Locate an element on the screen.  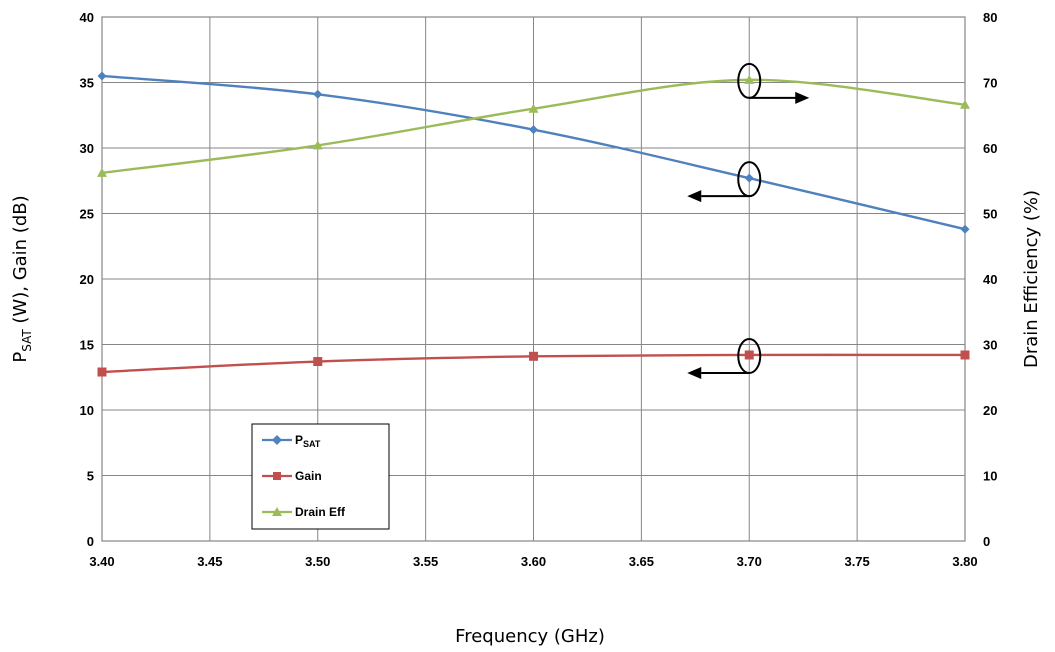
x-tick-label: 3.70 is located at coordinates (749, 561).